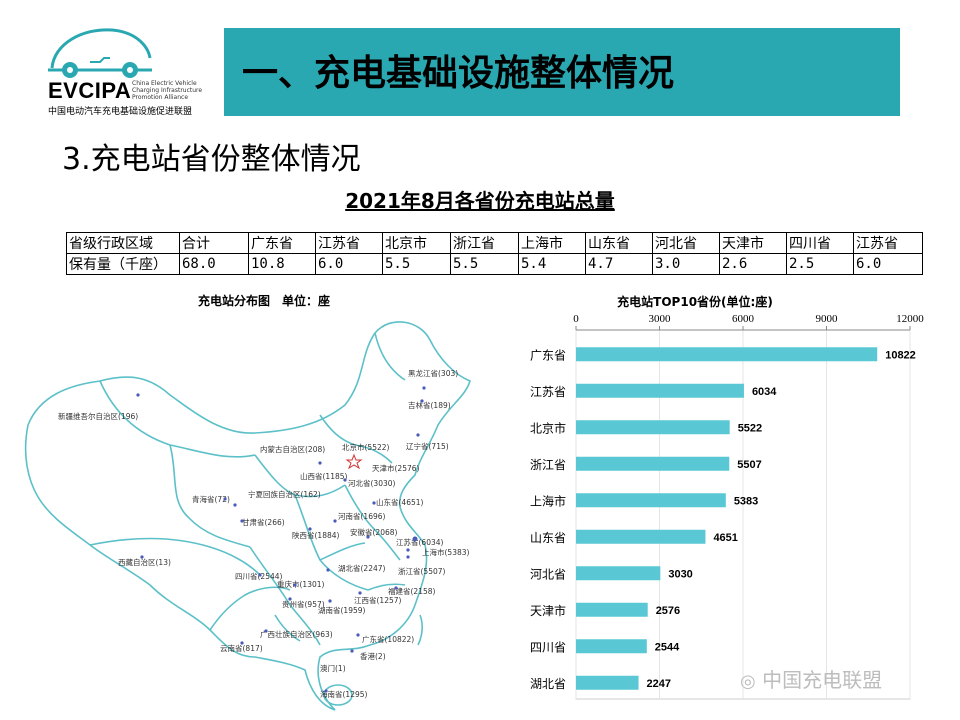 The height and width of the screenshot is (720, 960). I want to click on taiwan-island, so click(420, 630).